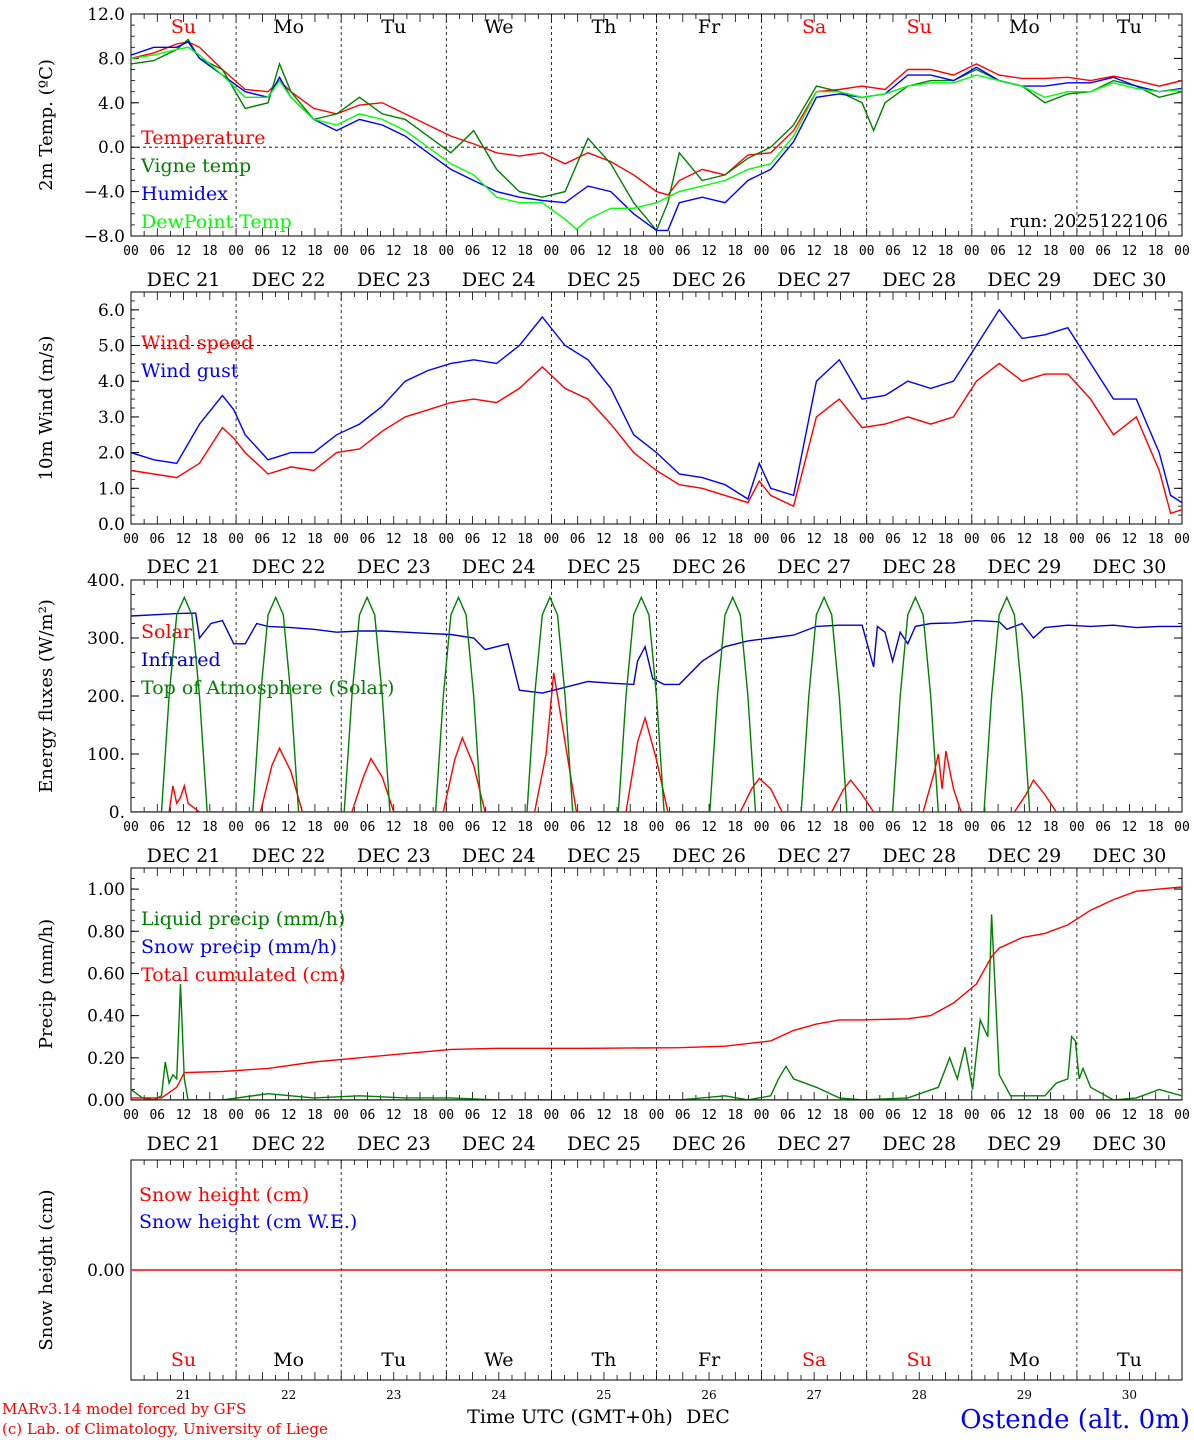  What do you see at coordinates (106, 755) in the screenshot?
I see `y-tick-label: 100.` at bounding box center [106, 755].